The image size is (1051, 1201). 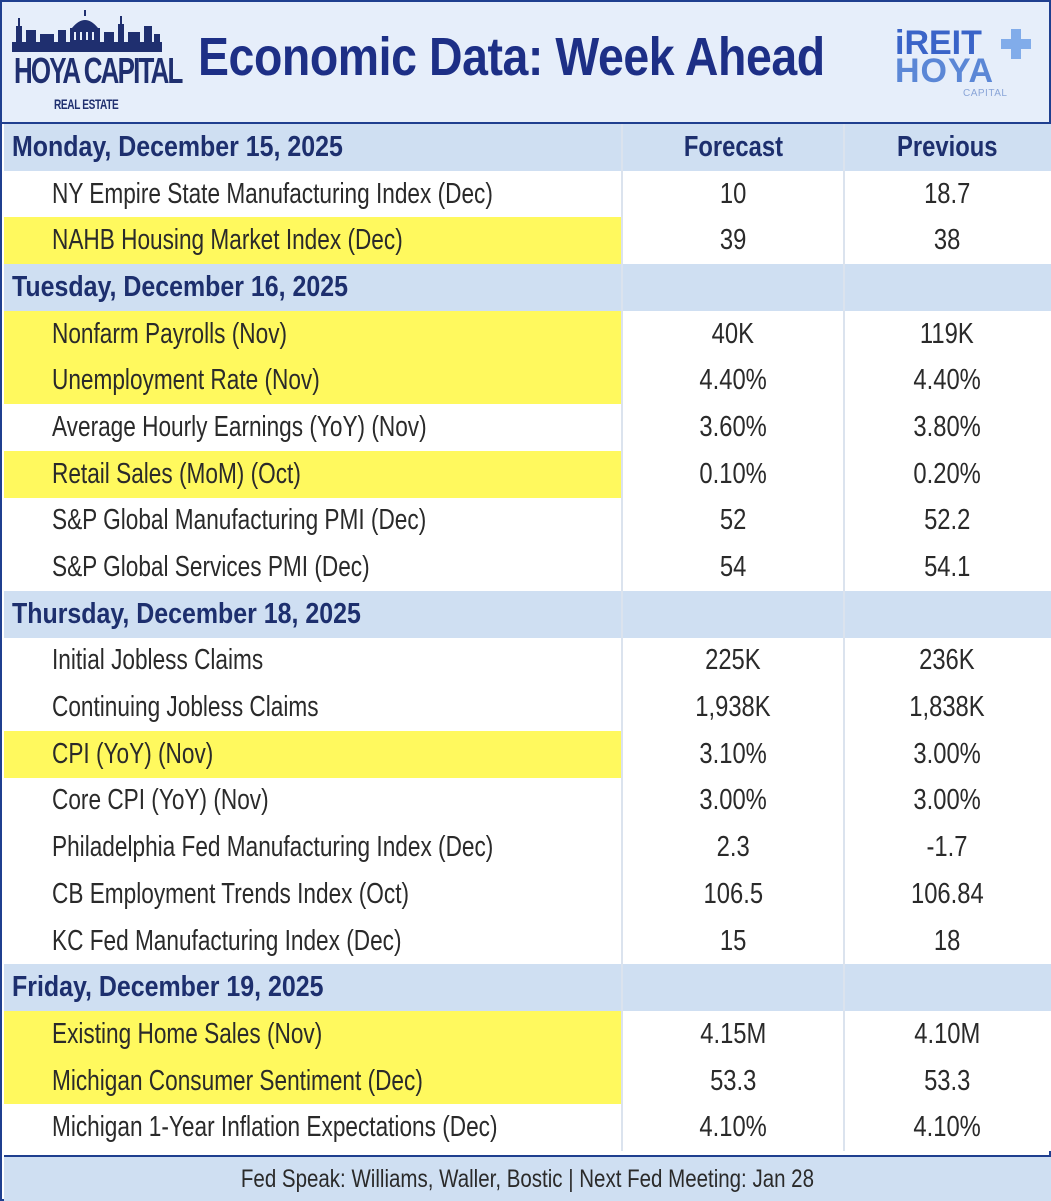 I want to click on table-row: Continuing Jobless Claims 1,938K 1,838K, so click(x=527, y=707).